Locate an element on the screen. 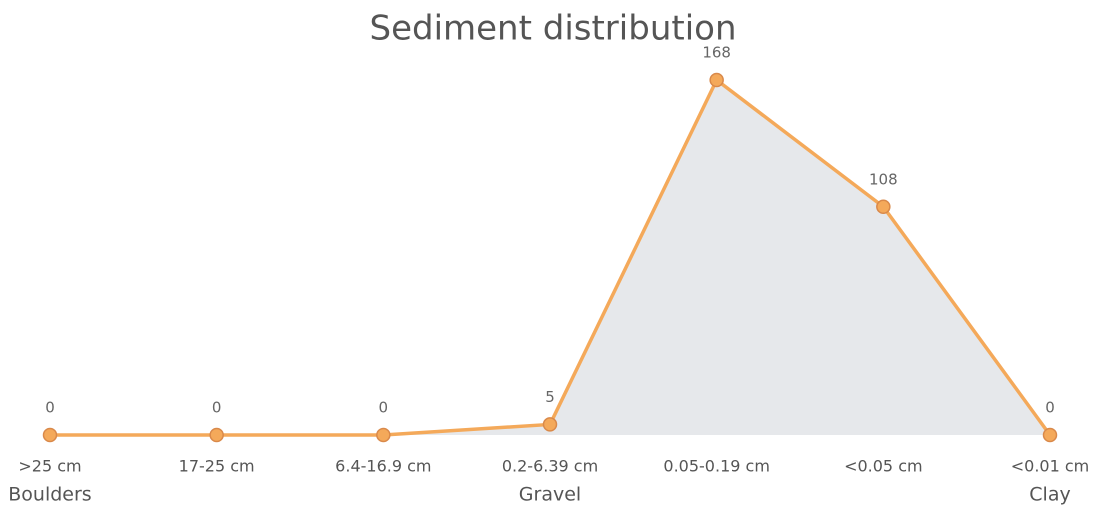 The image size is (1106, 508). x-tick-label: <0.05 cm is located at coordinates (883, 466).